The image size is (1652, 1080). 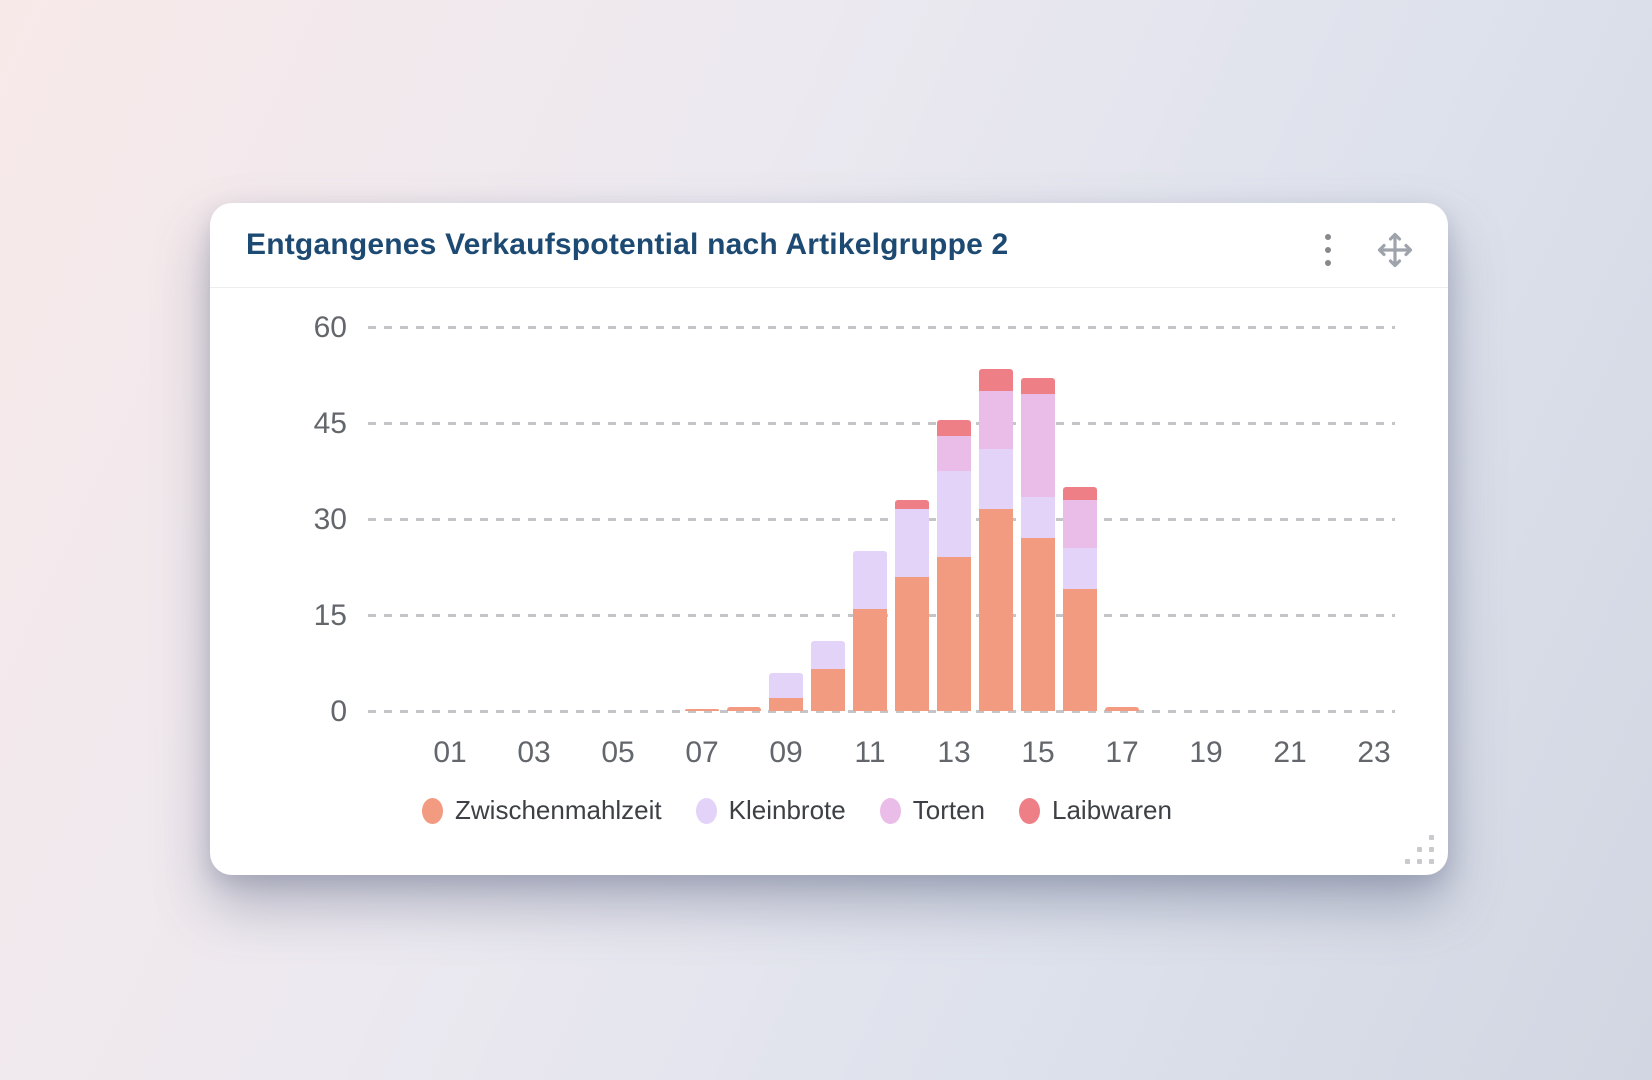 What do you see at coordinates (1080, 493) in the screenshot?
I see `bar-16-segment-laibwaren` at bounding box center [1080, 493].